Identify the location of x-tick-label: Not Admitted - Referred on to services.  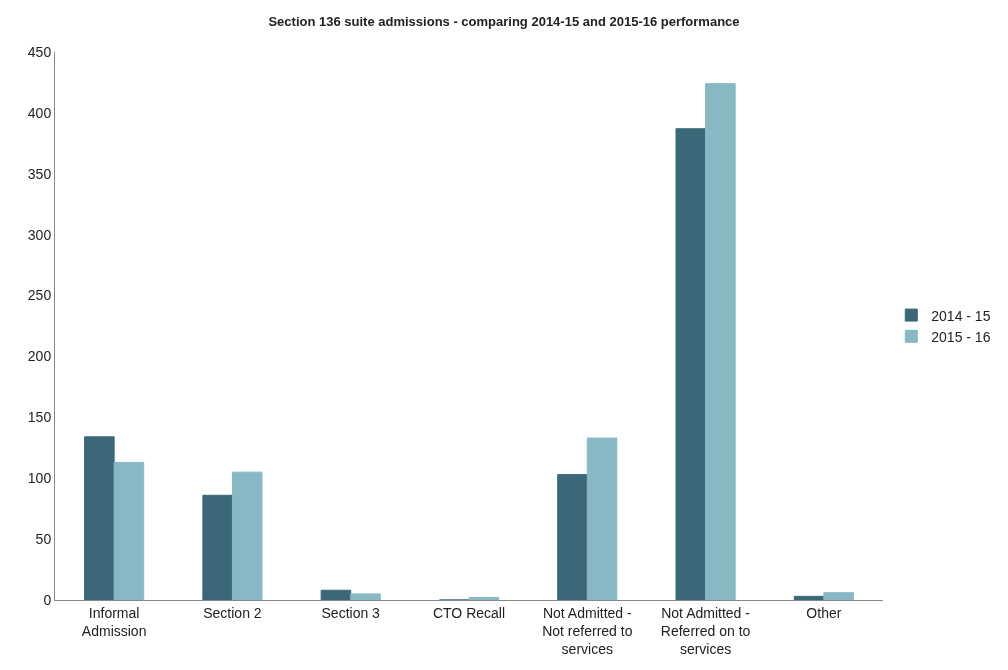
(705, 631).